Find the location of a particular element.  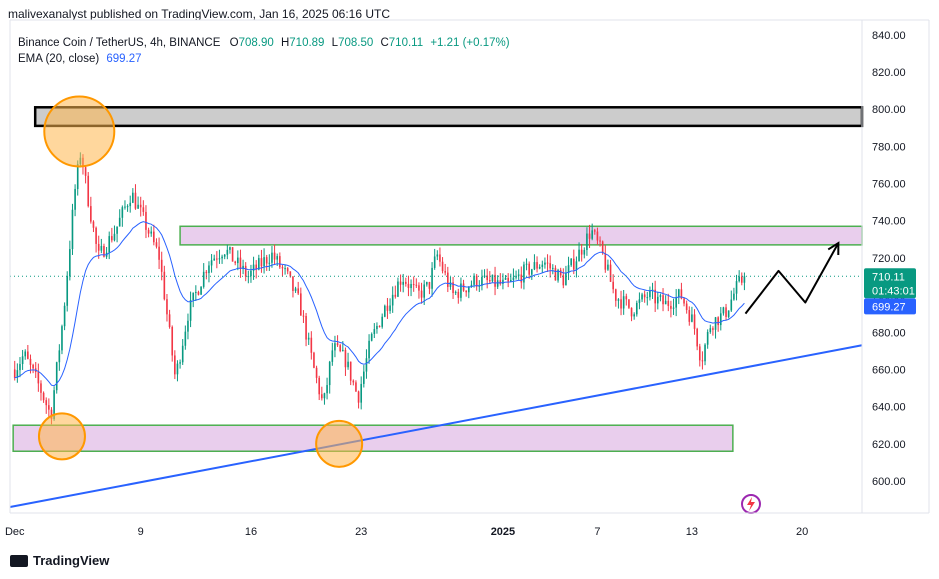

y-tick-label: 640.00 is located at coordinates (889, 408).